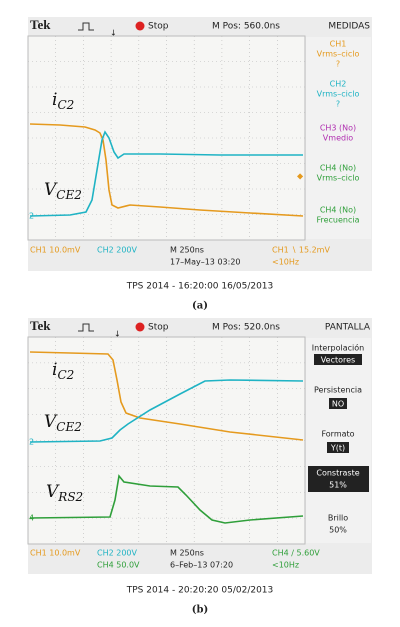 This screenshot has width=400, height=627. Describe the element at coordinates (296, 553) in the screenshot. I see `footer-trigger: CH4 ∕ 5.60V` at that location.